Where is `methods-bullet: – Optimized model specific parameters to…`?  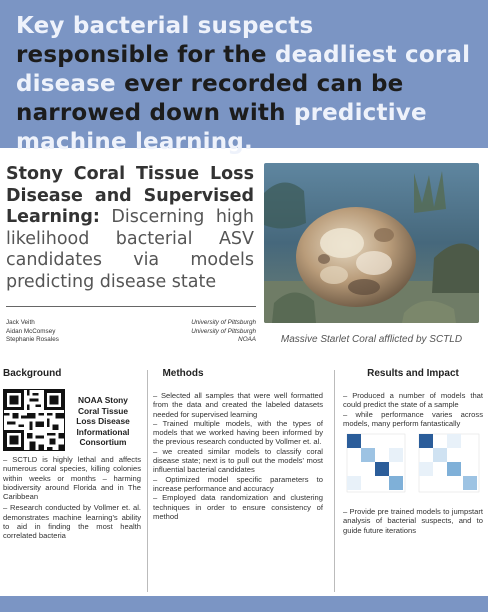
methods-bullet: – Optimized model specific parameters to… is located at coordinates (238, 483).